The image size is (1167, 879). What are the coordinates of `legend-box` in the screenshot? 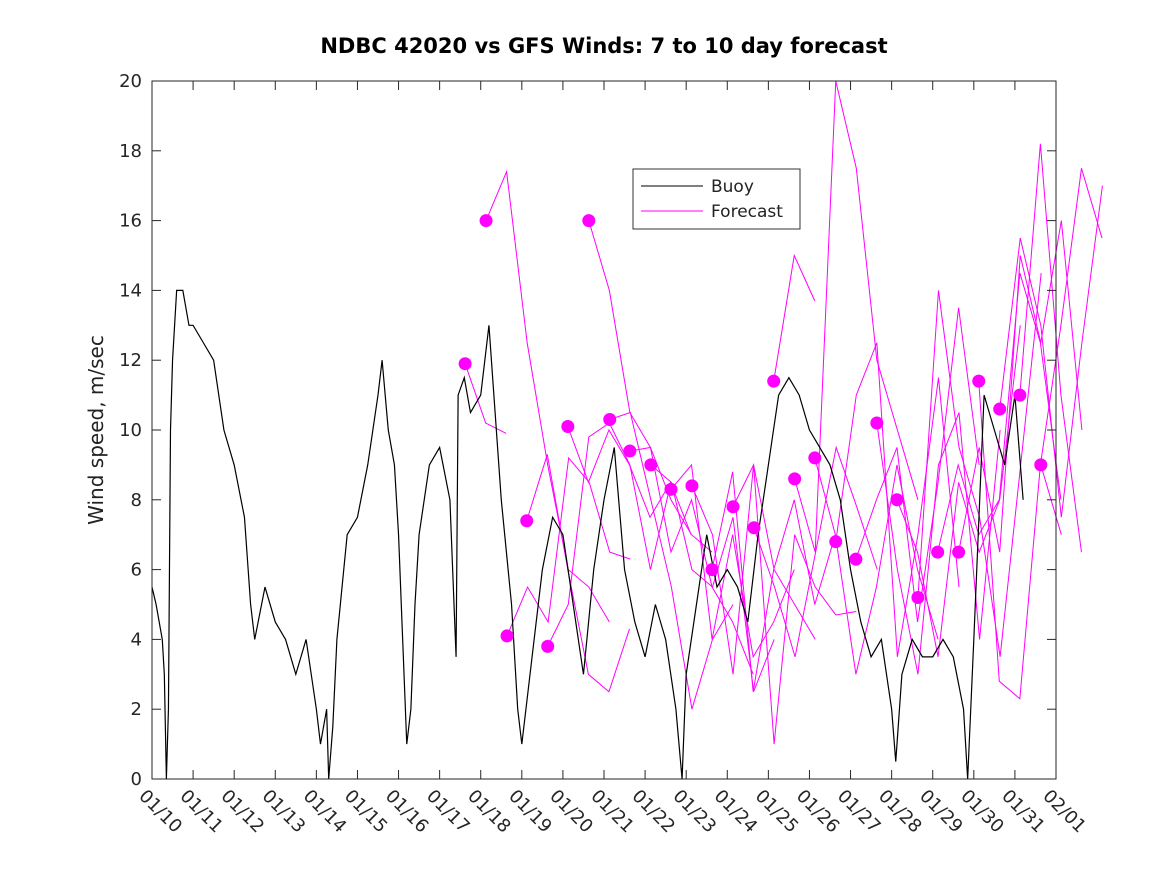 It's located at (716, 199).